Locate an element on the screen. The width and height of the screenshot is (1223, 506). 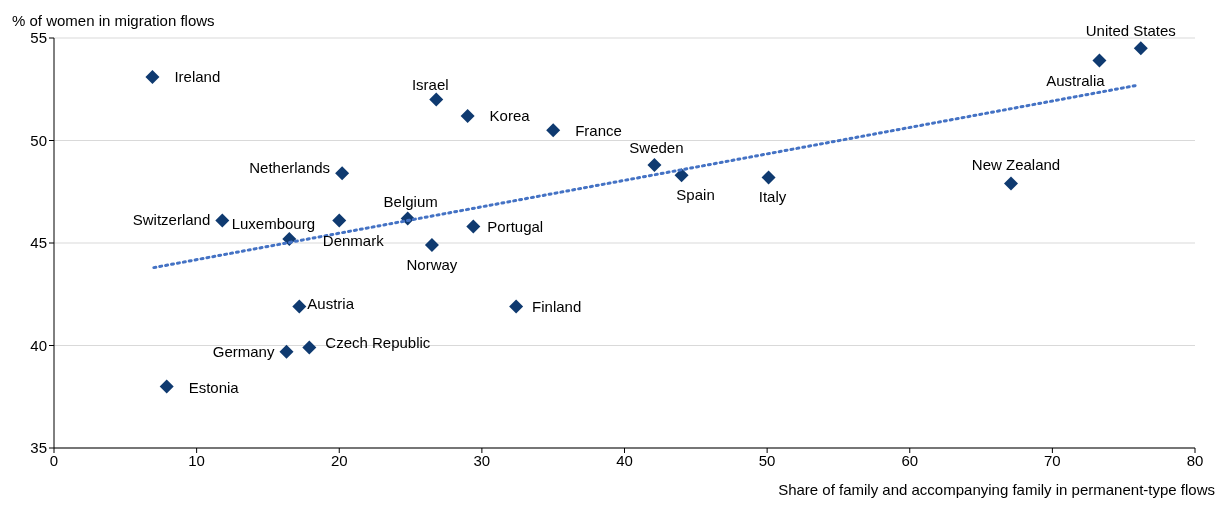
annotation: Denmark is located at coordinates (353, 241).